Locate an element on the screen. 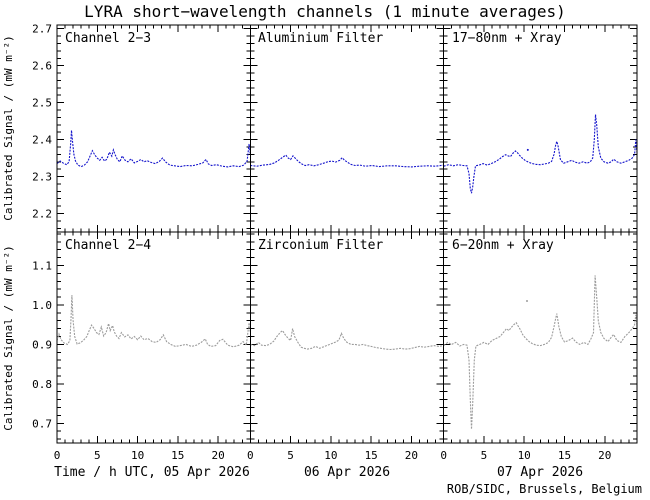 This screenshot has width=650, height=500. y-tick-label: 2.7 is located at coordinates (42, 29).